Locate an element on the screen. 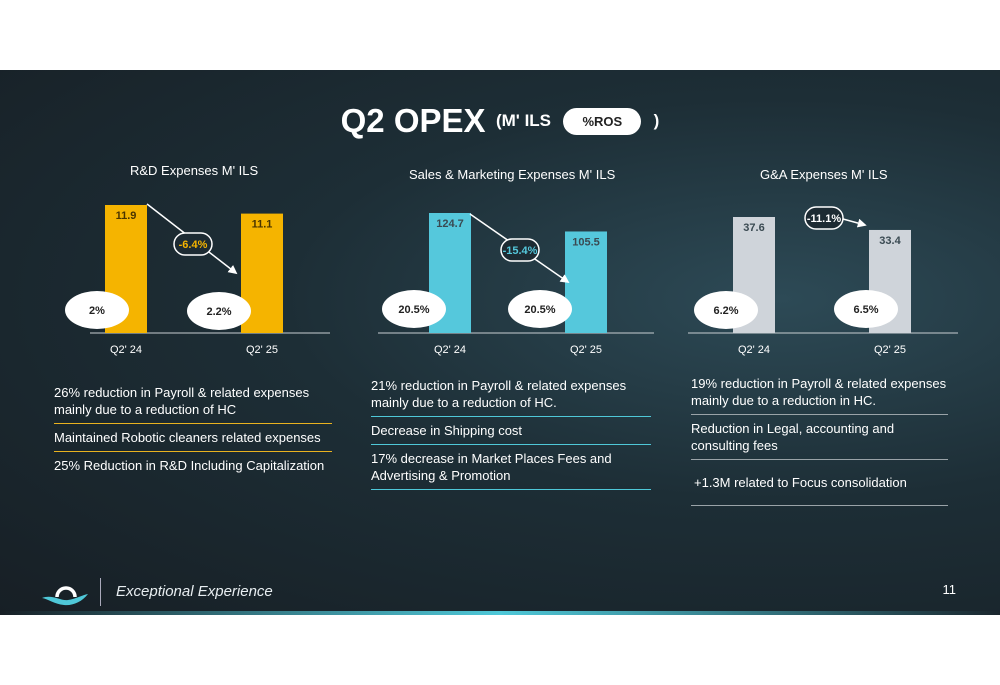  ga-chart-title: G&A Expenses M' ILS is located at coordinates (824, 174).